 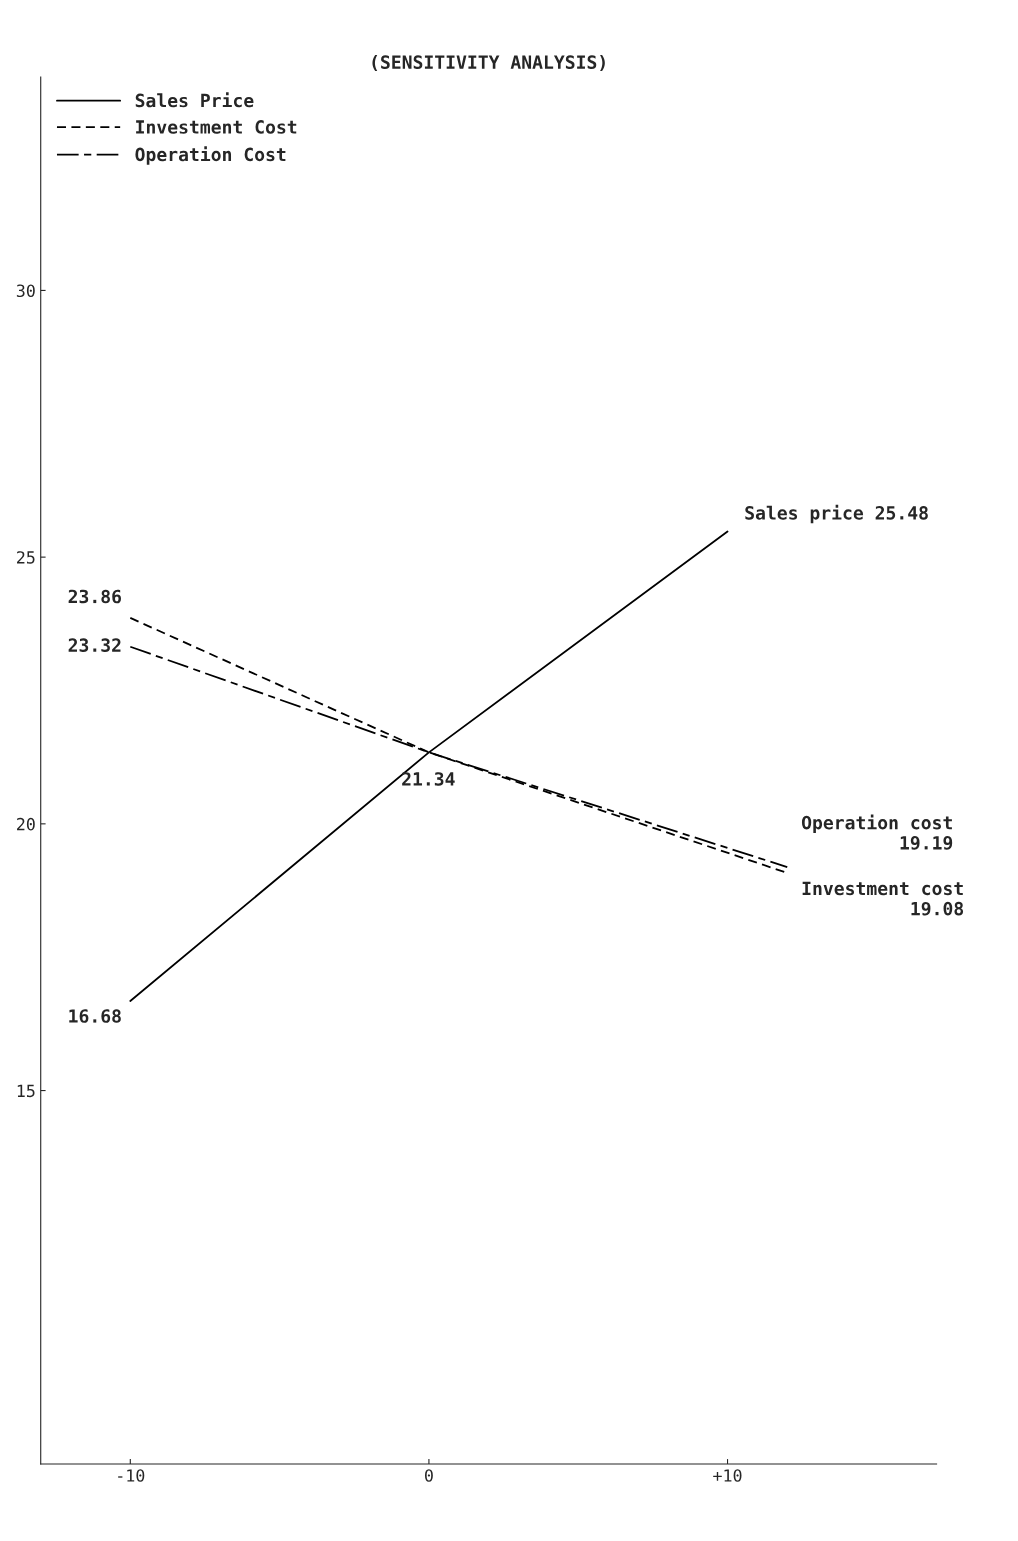 What do you see at coordinates (95, 1016) in the screenshot?
I see `annotation: 16.68` at bounding box center [95, 1016].